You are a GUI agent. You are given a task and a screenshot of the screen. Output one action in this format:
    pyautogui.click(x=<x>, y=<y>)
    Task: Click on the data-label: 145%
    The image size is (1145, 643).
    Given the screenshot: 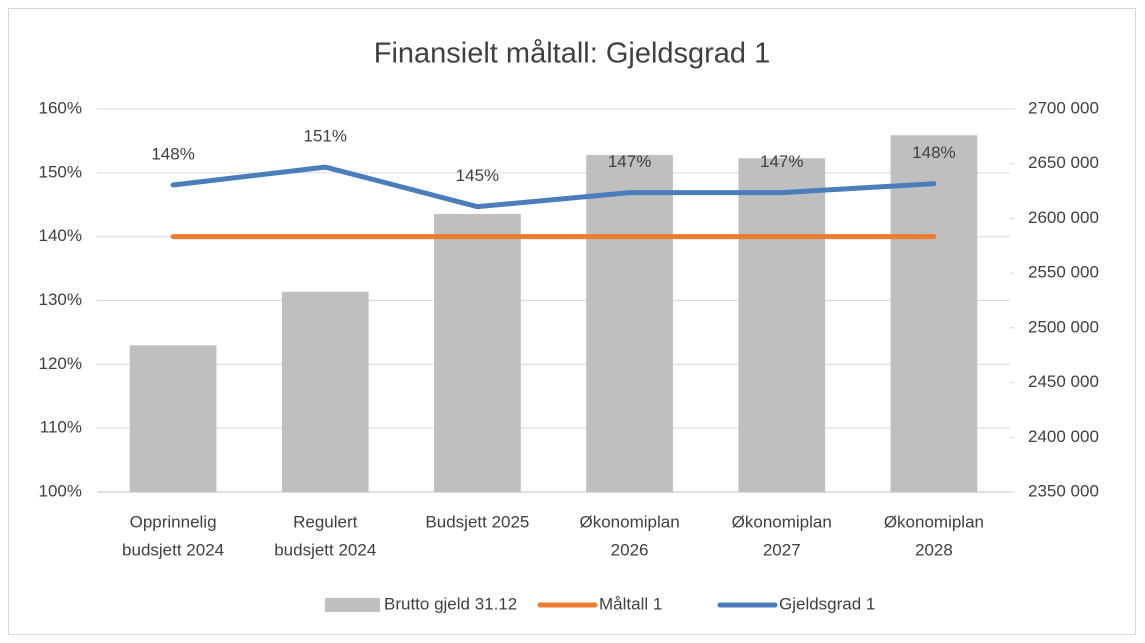 What is the action you would take?
    pyautogui.click(x=477, y=175)
    